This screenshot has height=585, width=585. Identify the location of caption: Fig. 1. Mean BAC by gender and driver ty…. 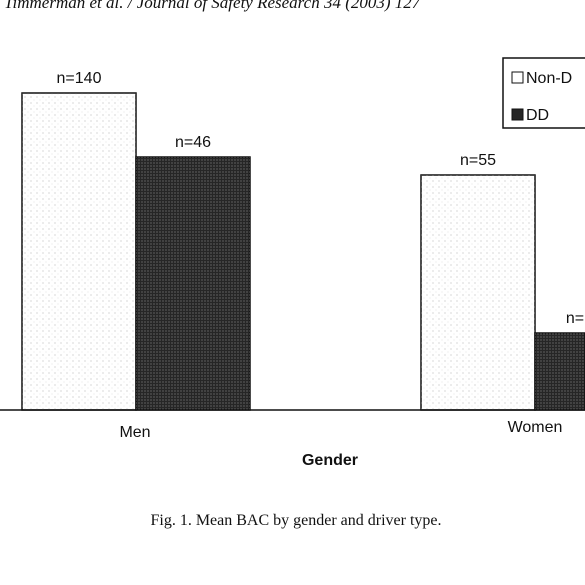
(295, 520).